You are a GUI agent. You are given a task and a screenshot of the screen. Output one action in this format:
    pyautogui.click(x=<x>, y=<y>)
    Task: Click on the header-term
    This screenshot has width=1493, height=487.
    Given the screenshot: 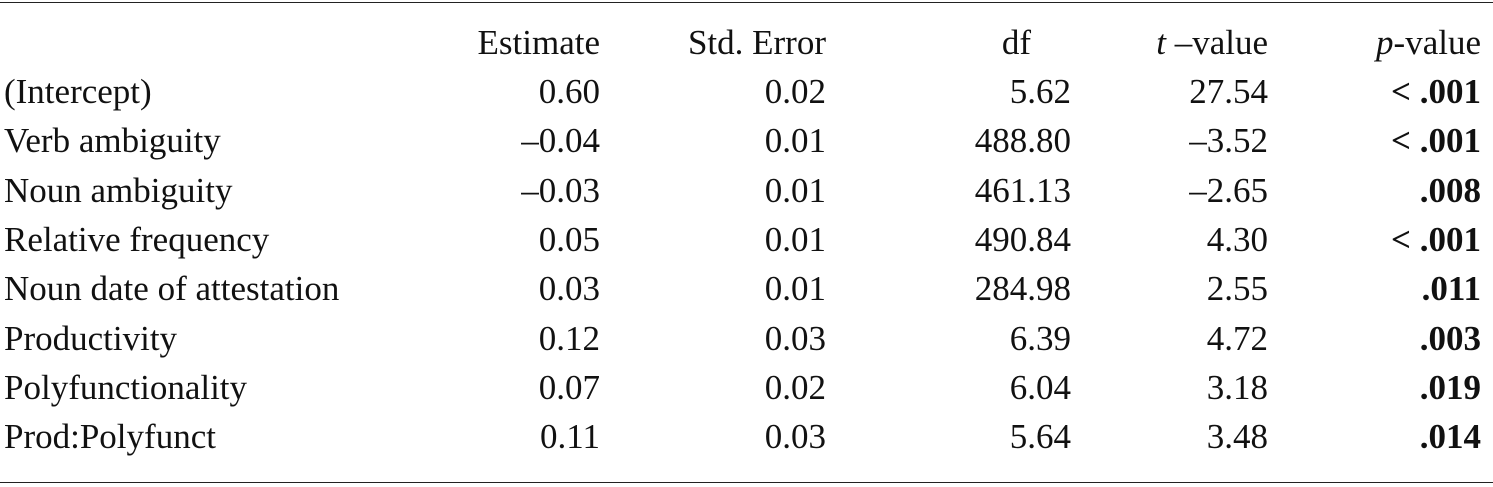 What is the action you would take?
    pyautogui.click(x=200, y=42)
    